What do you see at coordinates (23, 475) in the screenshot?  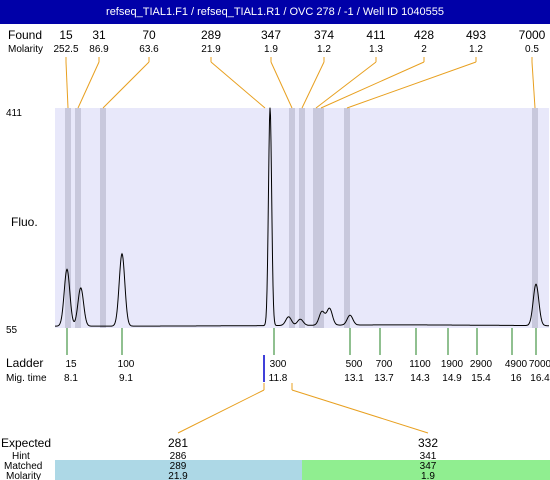 I see `bottom-molarity-label: Molarity` at bounding box center [23, 475].